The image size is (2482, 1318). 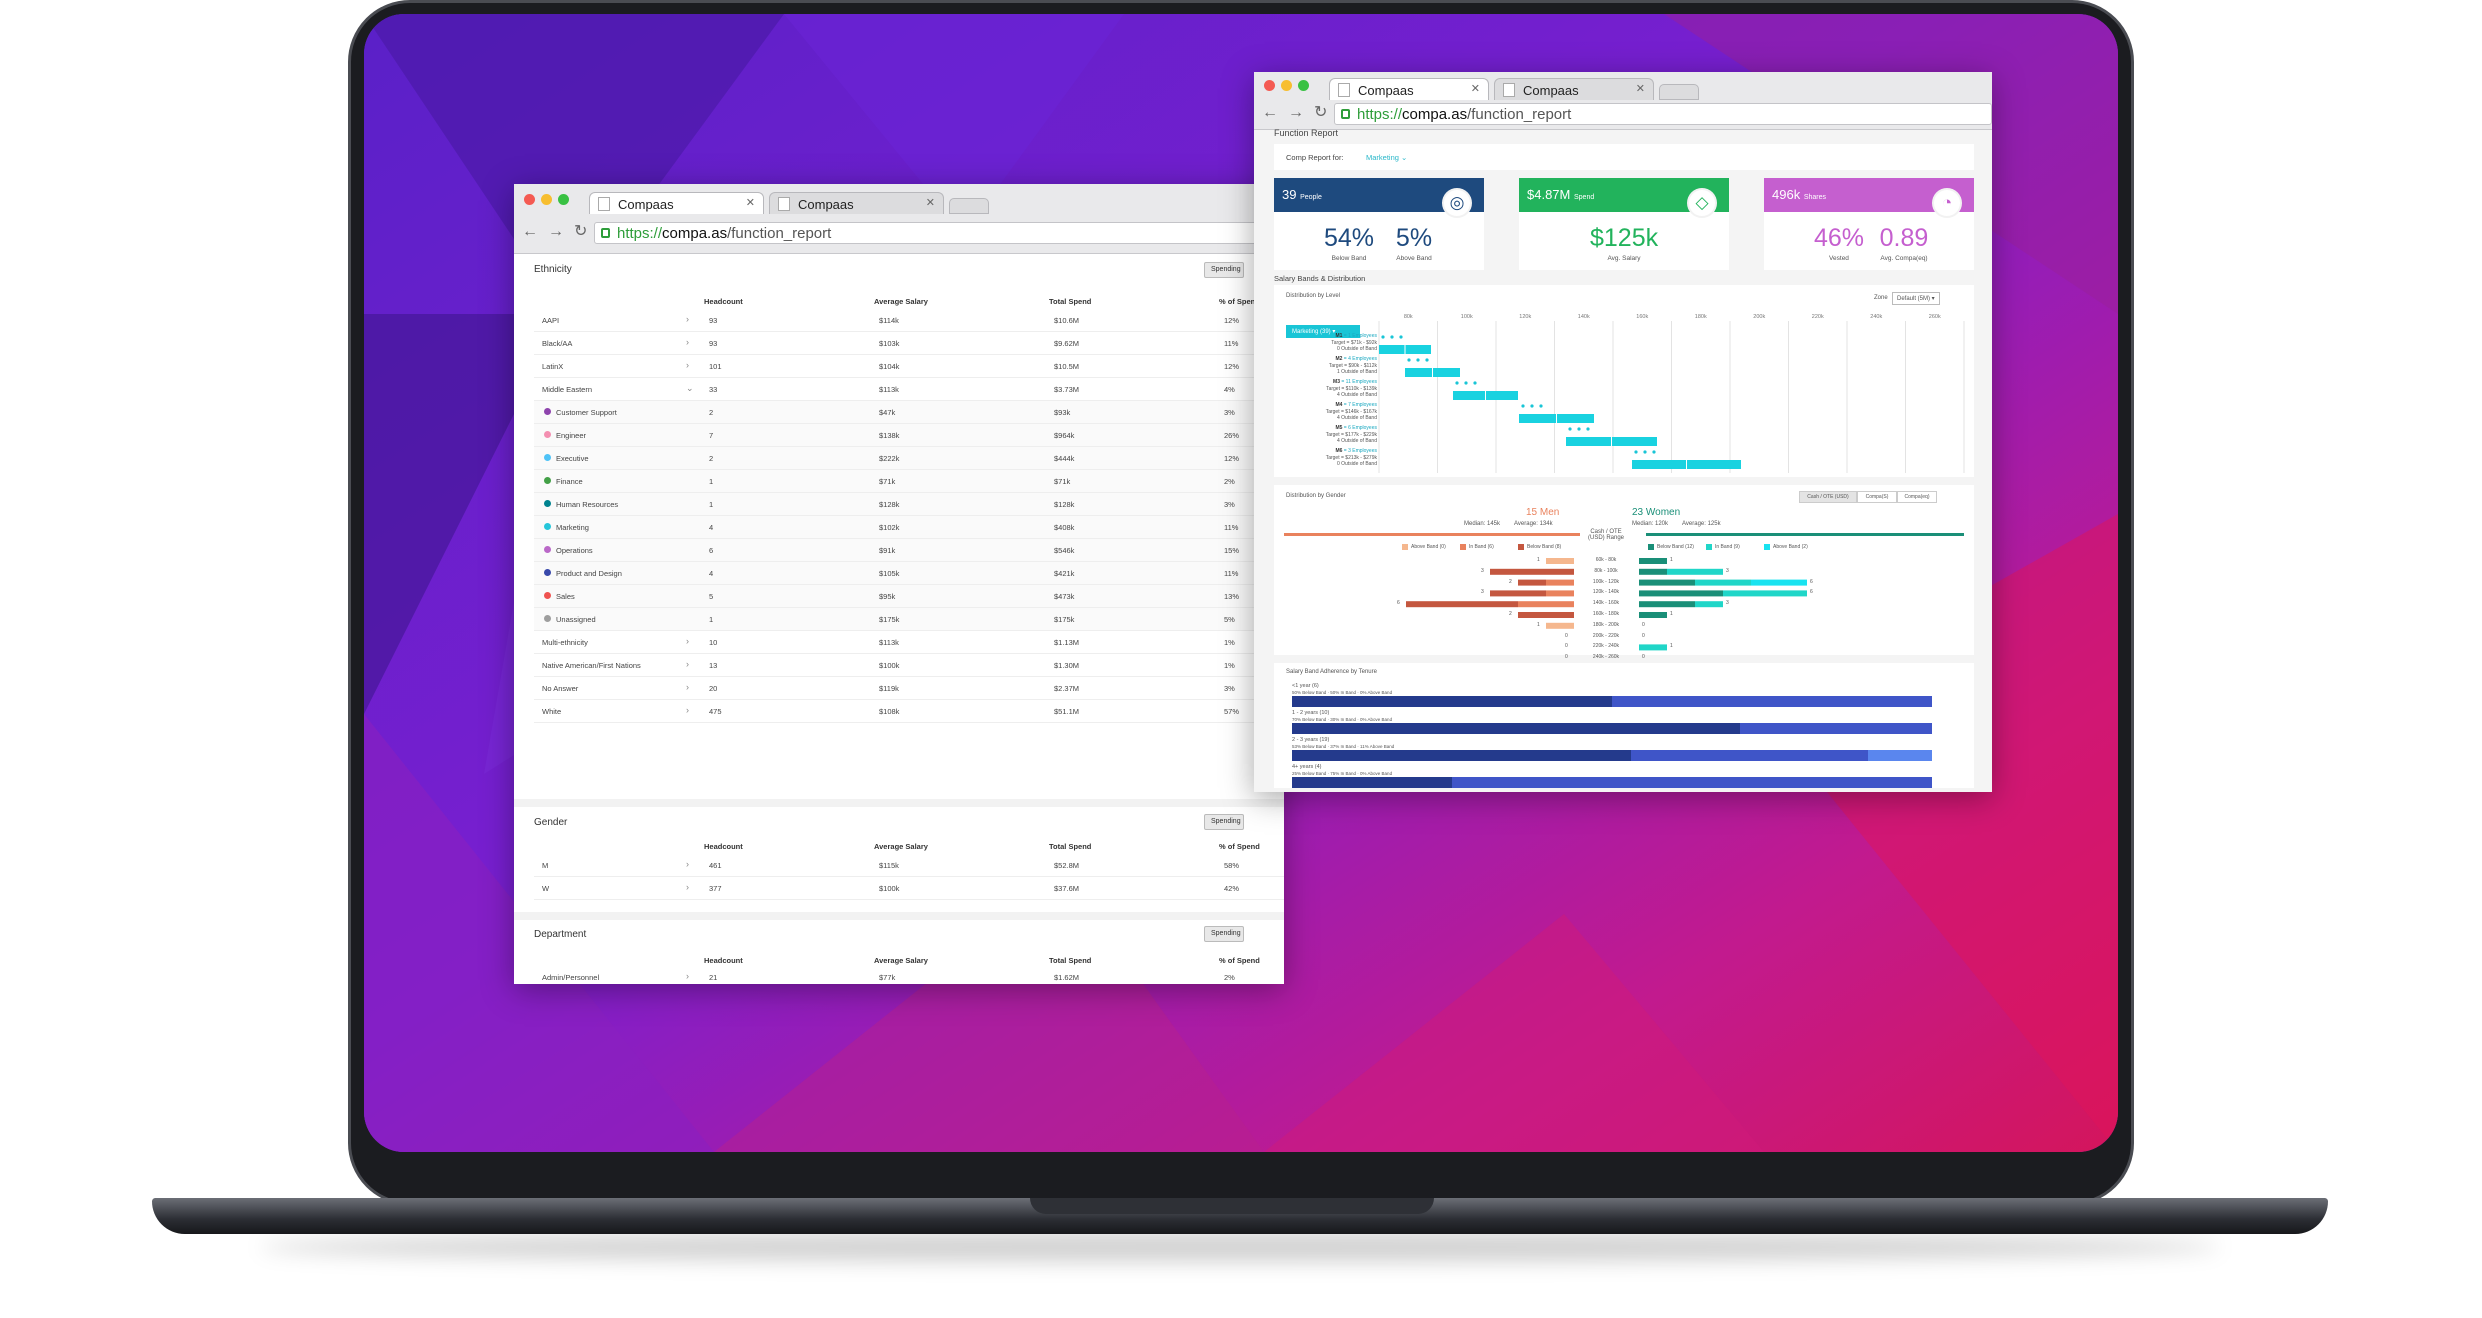 I want to click on headcount-cell: 7, so click(x=711, y=435).